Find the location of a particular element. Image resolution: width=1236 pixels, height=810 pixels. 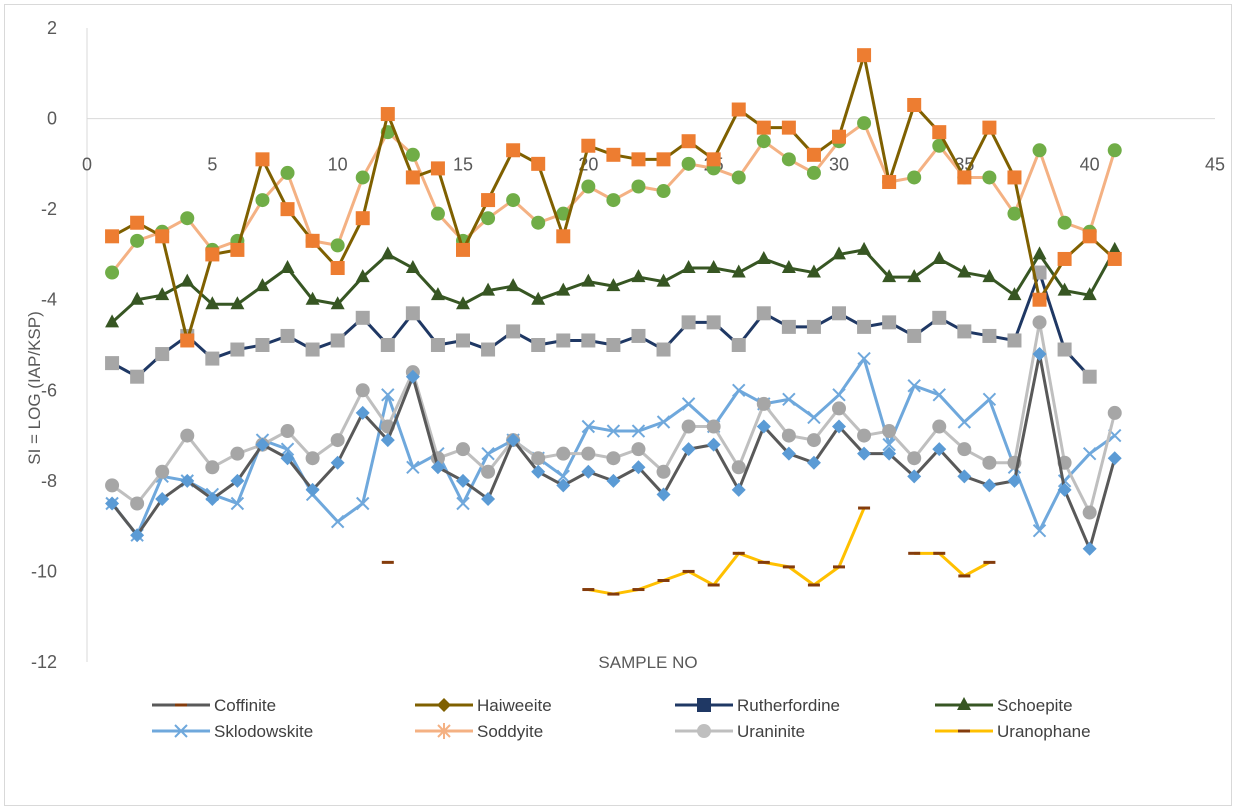

y-tick-label: -4 is located at coordinates (49, 300).